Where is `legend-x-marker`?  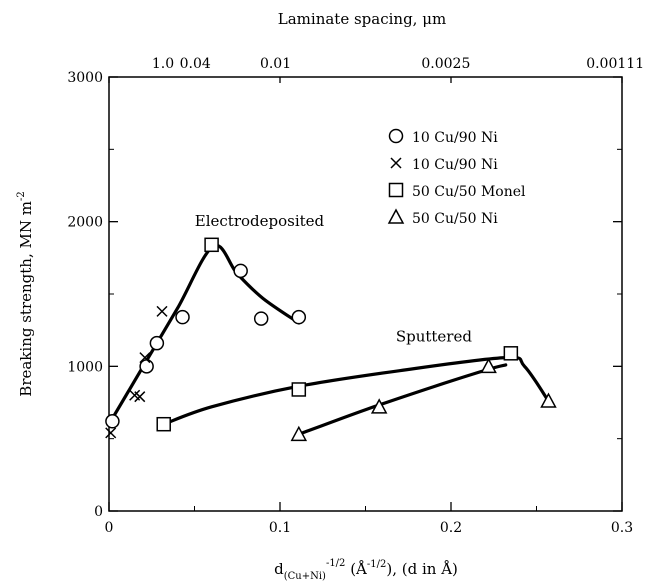 legend-x-marker is located at coordinates (396, 163).